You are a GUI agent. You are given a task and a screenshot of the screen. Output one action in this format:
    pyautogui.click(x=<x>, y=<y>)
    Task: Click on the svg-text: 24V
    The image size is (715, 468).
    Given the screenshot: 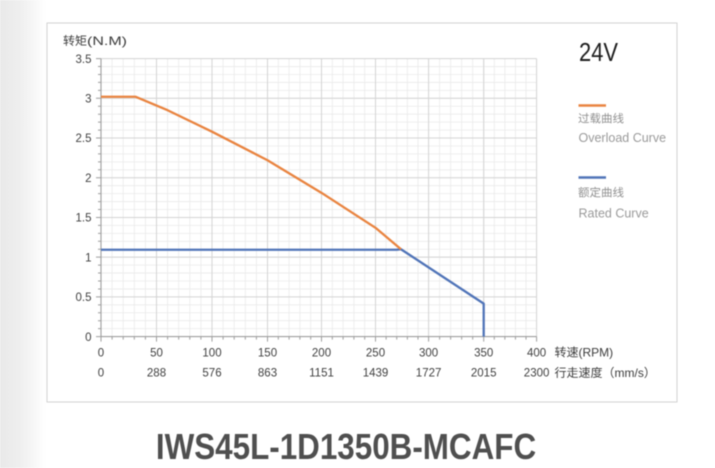 What is the action you would take?
    pyautogui.click(x=599, y=52)
    